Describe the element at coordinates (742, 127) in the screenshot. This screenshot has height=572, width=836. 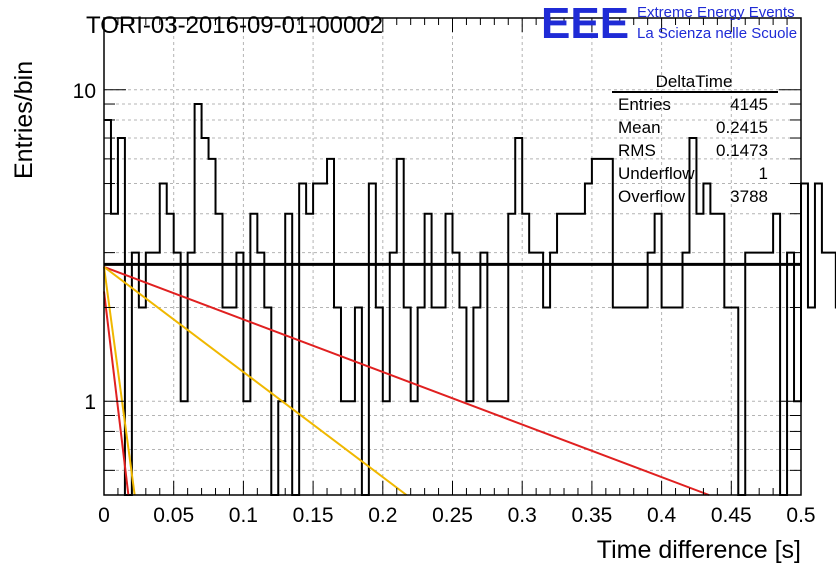
I see `stats-value-mean: 0.2415` at that location.